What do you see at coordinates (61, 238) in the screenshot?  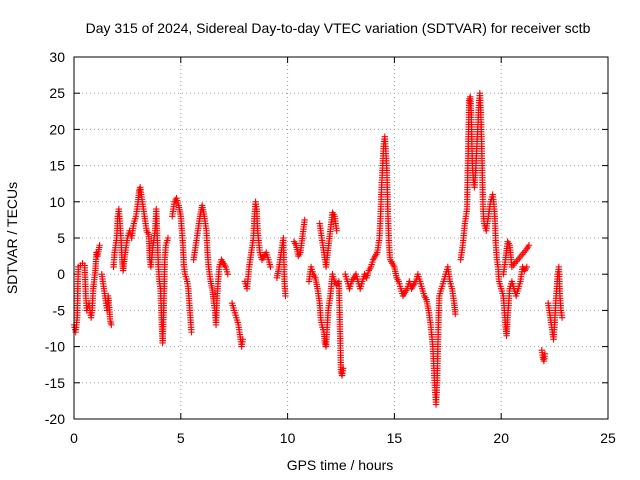 I see `y-tick-label: 5` at bounding box center [61, 238].